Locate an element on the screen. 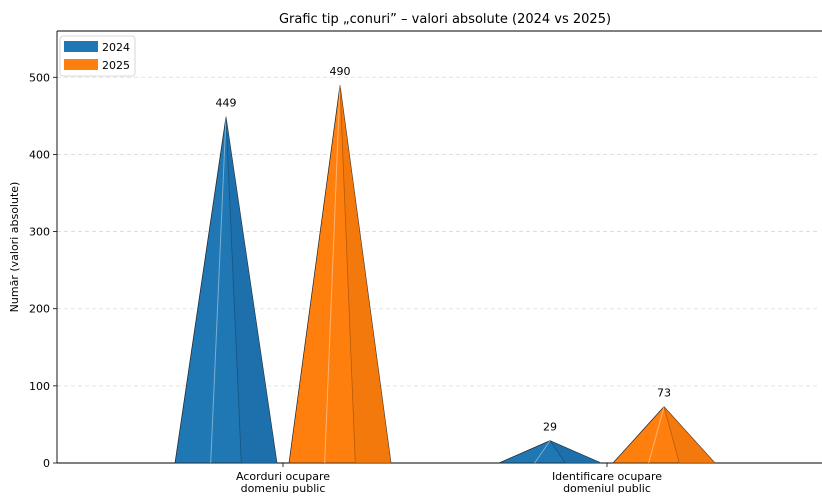  y-tick-label: 400 is located at coordinates (39, 154).